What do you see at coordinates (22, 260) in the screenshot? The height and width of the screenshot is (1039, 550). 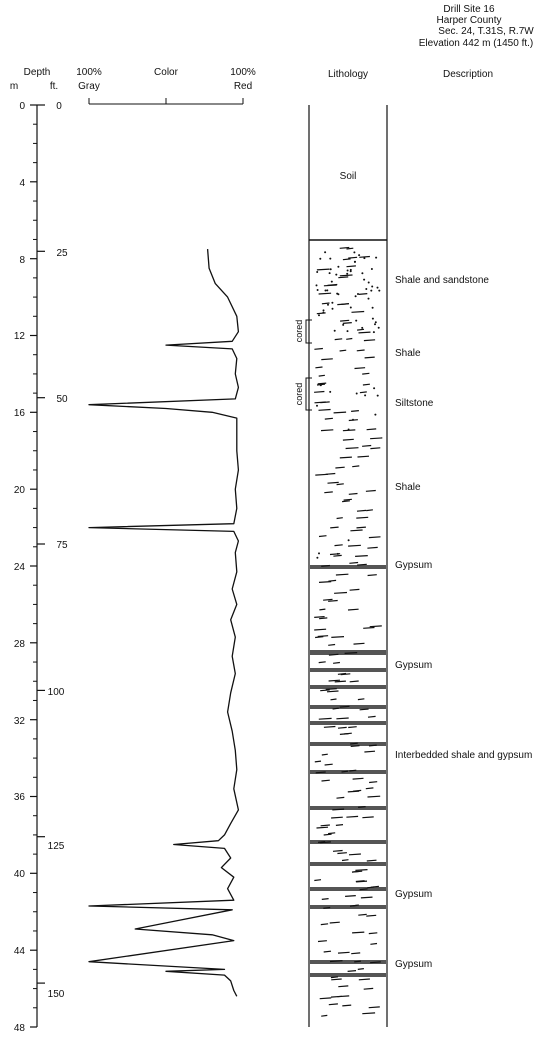 I see `meter-label: 8` at bounding box center [22, 260].